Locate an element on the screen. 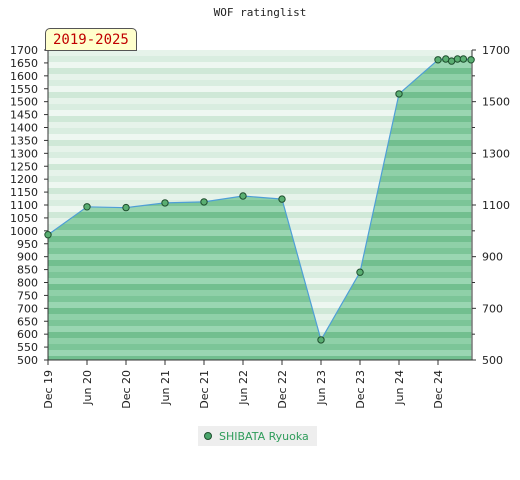 This screenshot has width=520, height=480. x-tick-label: Jun 21 is located at coordinates (165, 388).